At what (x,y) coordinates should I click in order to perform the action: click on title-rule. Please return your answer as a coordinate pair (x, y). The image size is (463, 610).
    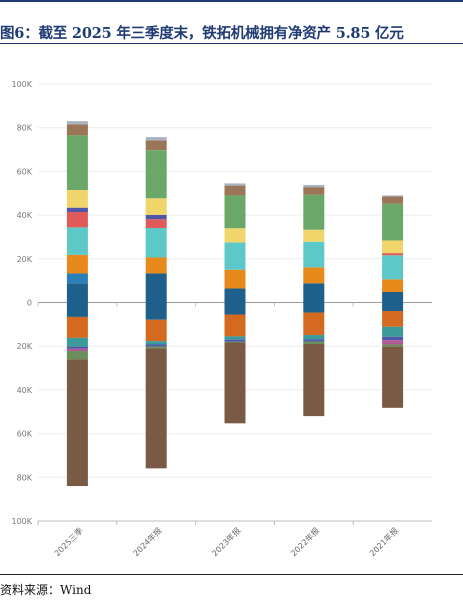
    Looking at the image, I should click on (231, 43).